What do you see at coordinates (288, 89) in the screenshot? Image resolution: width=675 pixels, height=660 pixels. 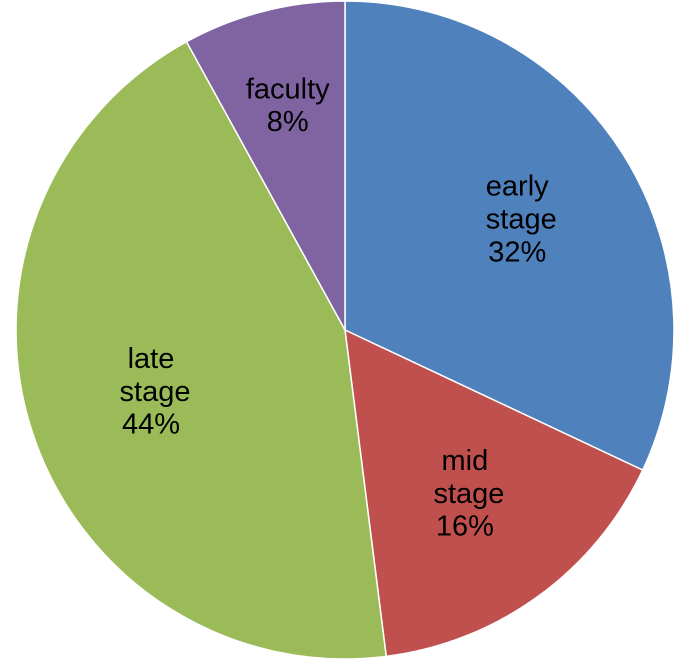 I see `slice-category-label: faculty` at bounding box center [288, 89].